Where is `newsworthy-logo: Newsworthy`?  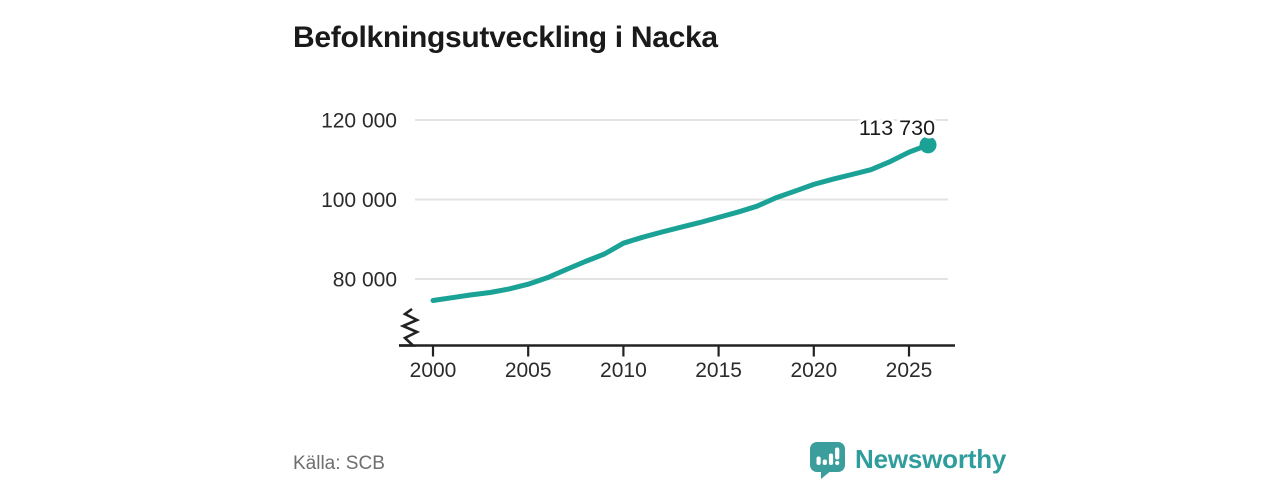
newsworthy-logo: Newsworthy is located at coordinates (907, 459).